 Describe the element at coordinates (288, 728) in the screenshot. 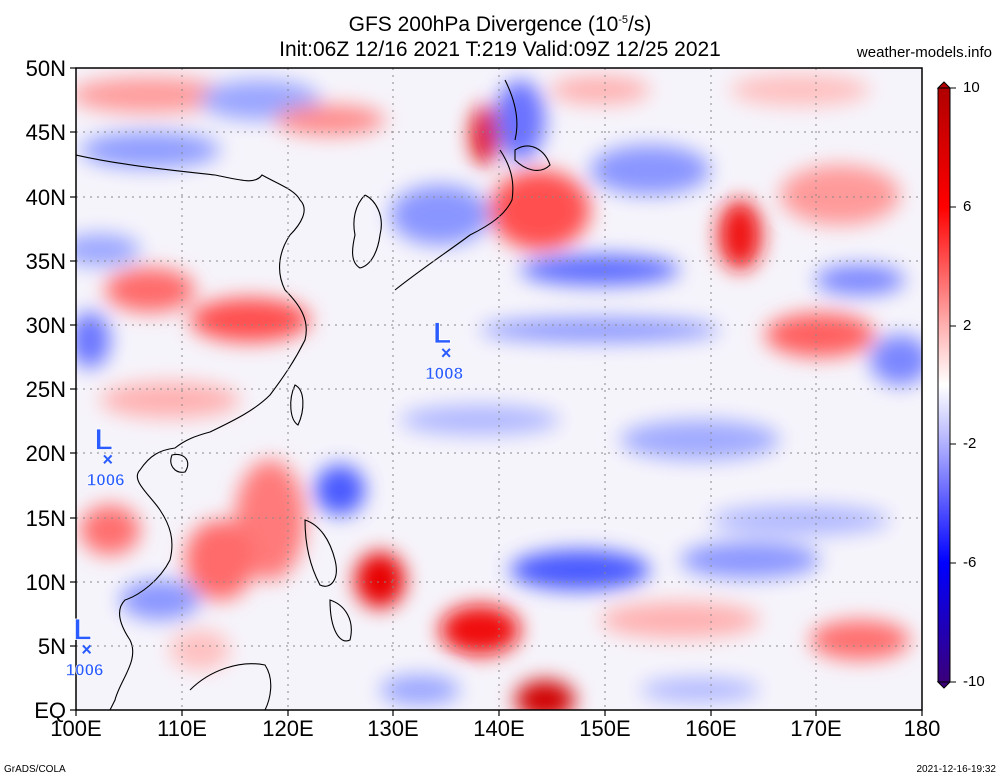

I see `lon-label-120e: 120E` at that location.